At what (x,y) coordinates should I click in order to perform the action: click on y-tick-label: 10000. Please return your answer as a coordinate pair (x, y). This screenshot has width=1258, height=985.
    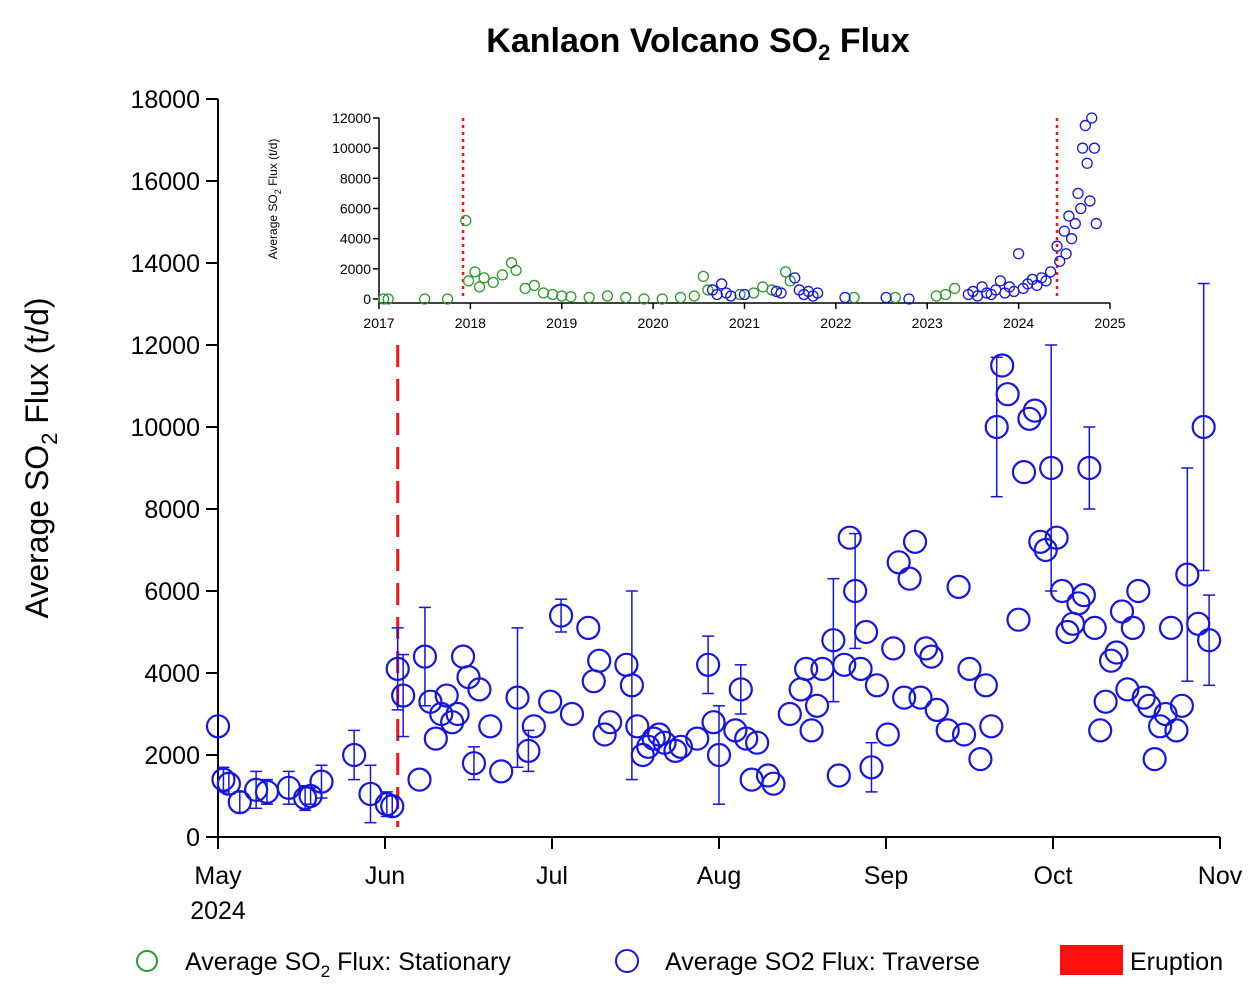
    Looking at the image, I should click on (165, 428).